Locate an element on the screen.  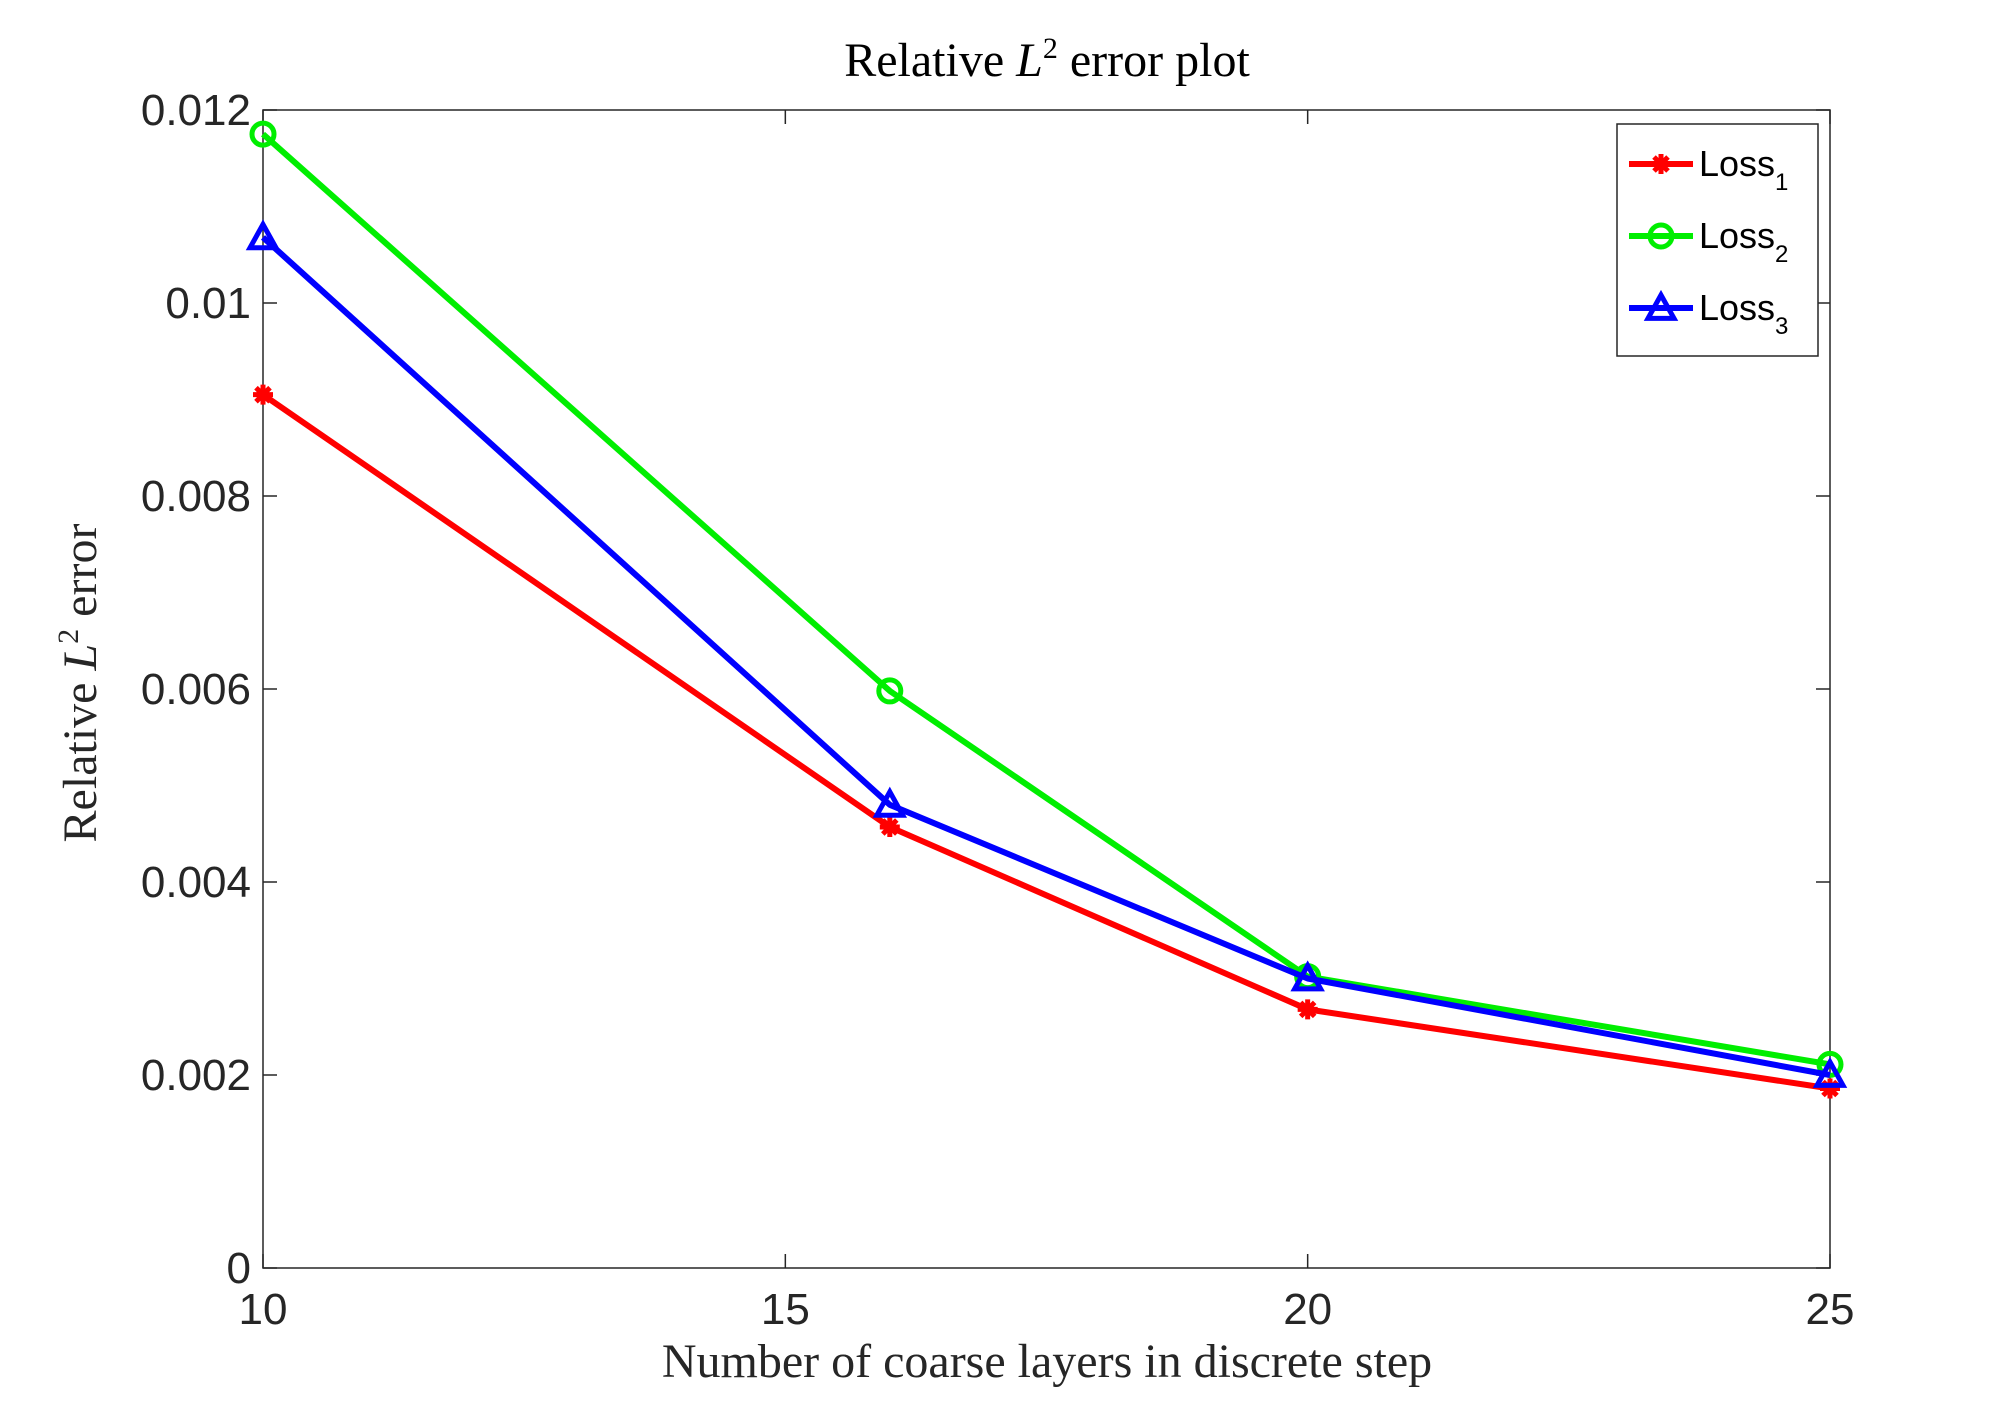
y-axis-label-suffix: error is located at coordinates (80, 576).